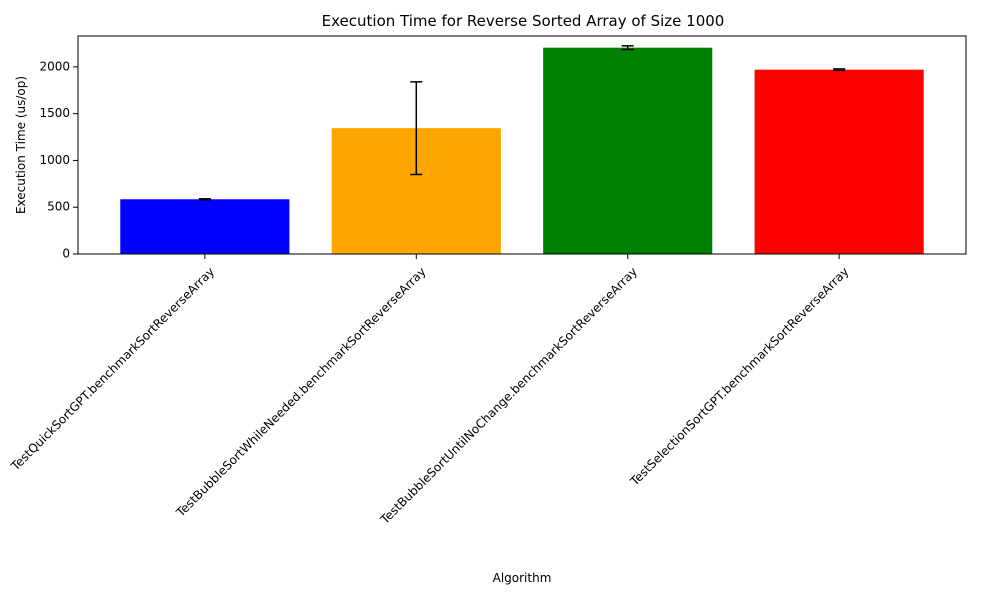 The height and width of the screenshot is (600, 1000). What do you see at coordinates (58, 207) in the screenshot?
I see `y-tick-label-500: 500` at bounding box center [58, 207].